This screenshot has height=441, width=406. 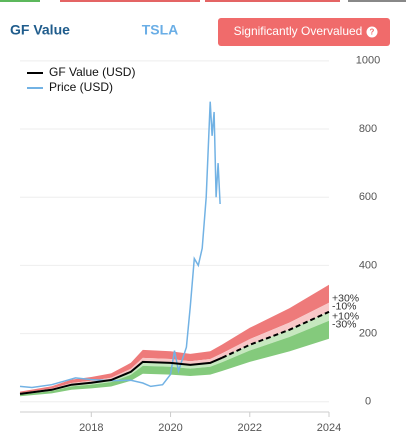 I want to click on series-line, so click(x=121, y=375).